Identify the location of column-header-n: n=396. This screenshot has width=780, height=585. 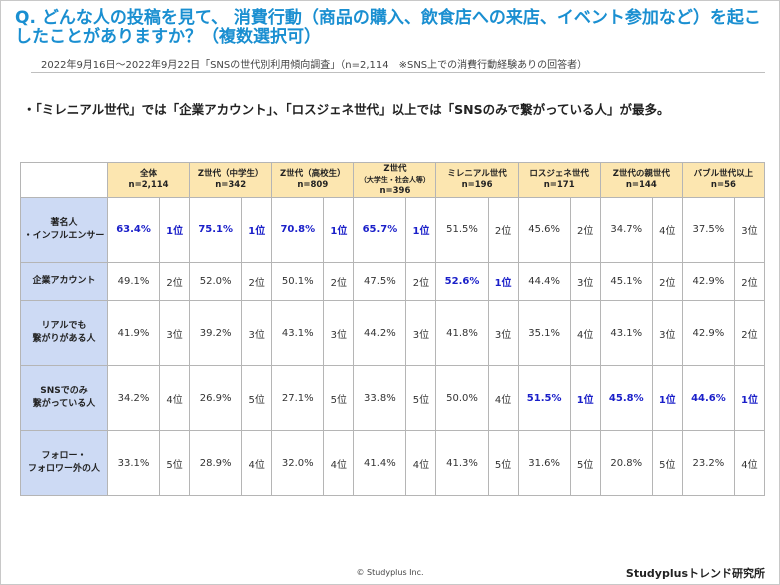
(395, 190).